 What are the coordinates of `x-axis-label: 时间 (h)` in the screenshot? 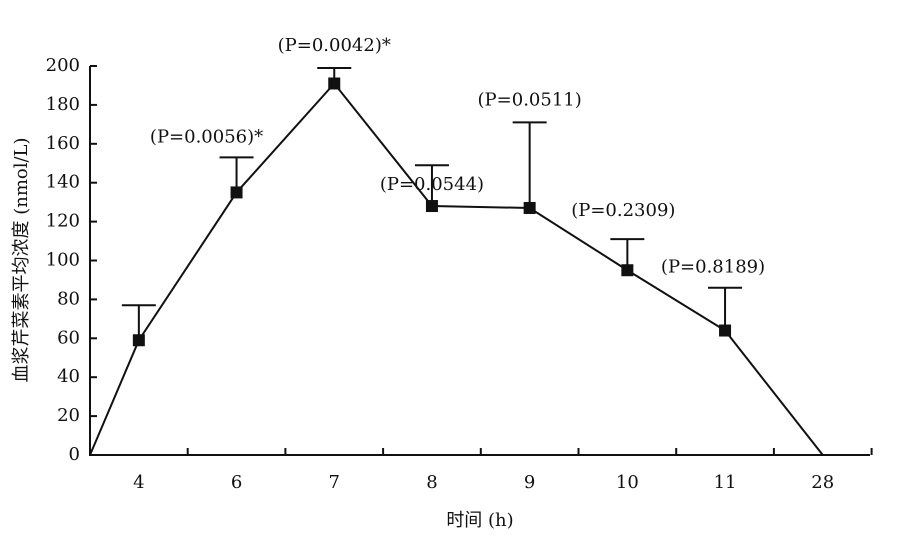 It's located at (479, 520).